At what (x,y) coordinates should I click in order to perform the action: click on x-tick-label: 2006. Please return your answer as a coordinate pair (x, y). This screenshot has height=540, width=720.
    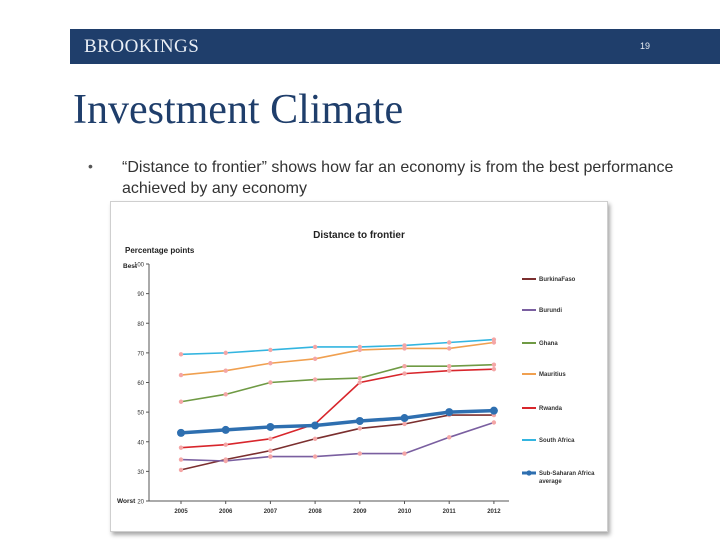
    Looking at the image, I should click on (226, 512).